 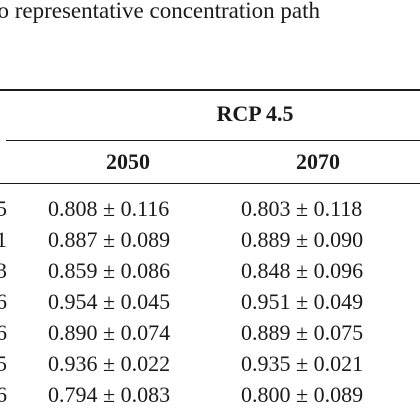 I want to click on cell-2050: 0.859 ± 0.086, so click(x=109, y=270).